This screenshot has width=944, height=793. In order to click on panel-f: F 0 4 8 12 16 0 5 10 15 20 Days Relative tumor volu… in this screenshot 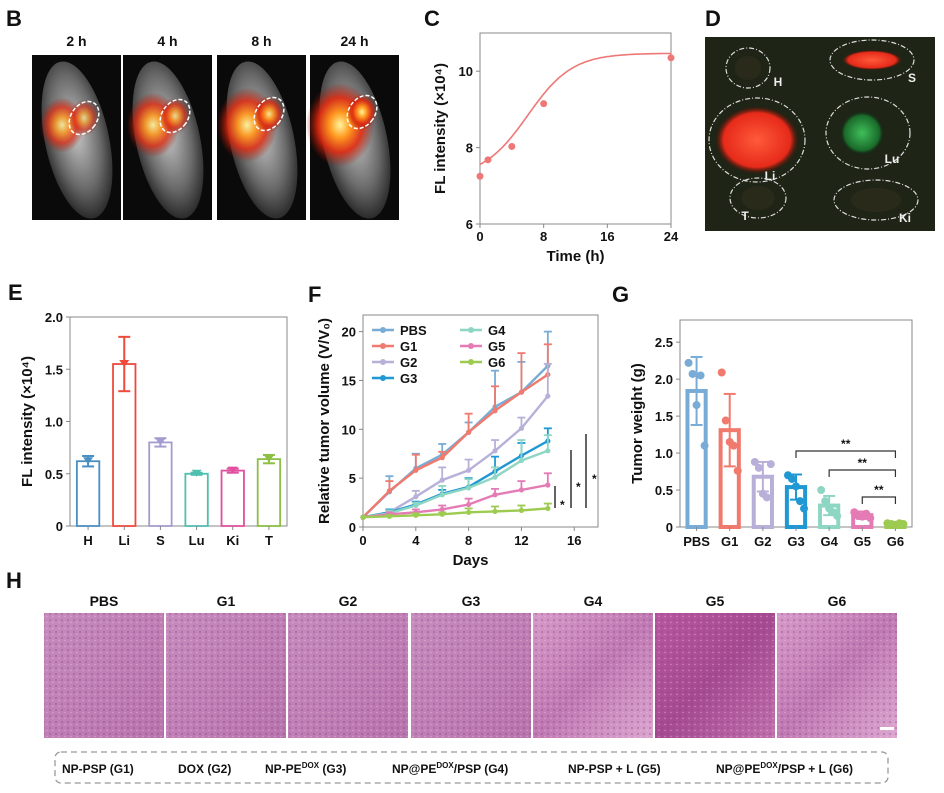, I will do `click(453, 425)`.